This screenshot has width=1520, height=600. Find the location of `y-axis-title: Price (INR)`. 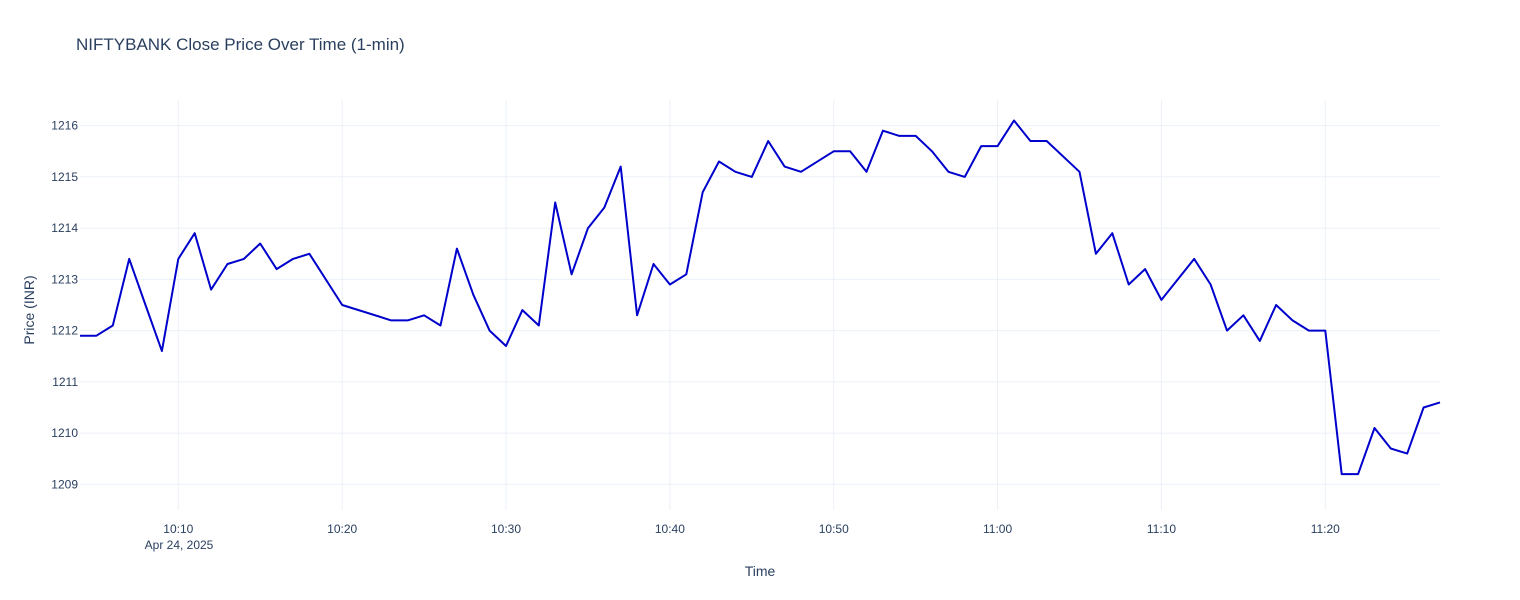

y-axis-title: Price (INR) is located at coordinates (29, 309).